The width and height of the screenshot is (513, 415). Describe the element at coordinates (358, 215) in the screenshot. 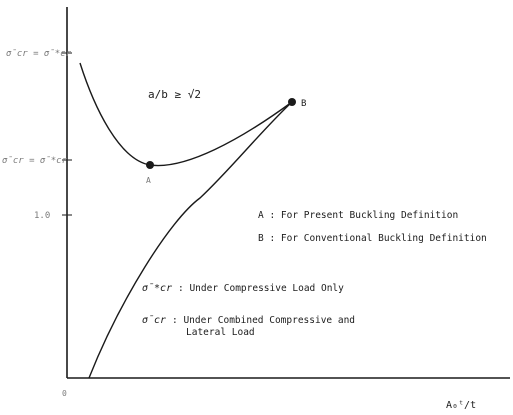

I see `legend-a: A : For Present Buckling Definition` at that location.